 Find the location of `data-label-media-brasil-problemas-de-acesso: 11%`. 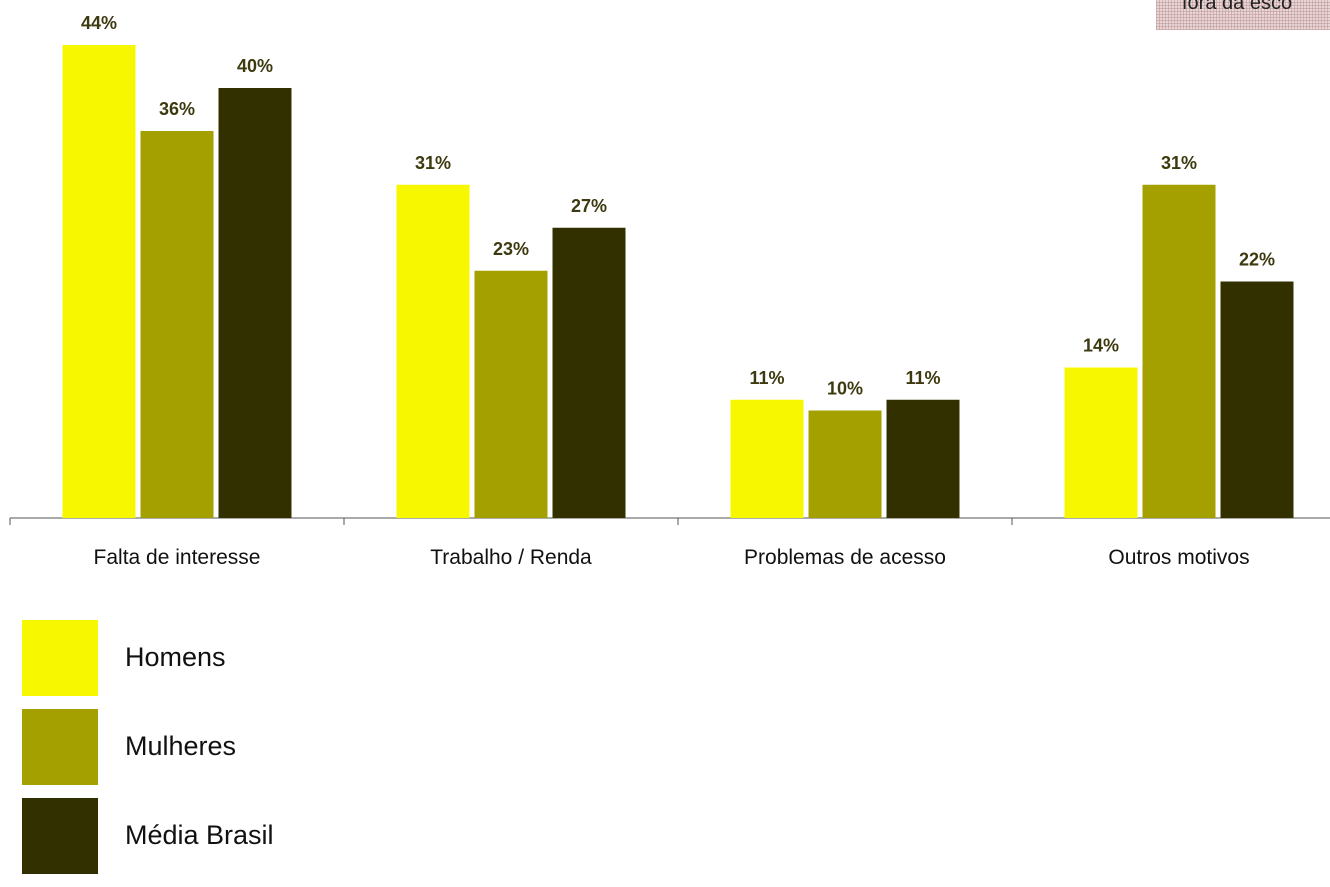

data-label-media-brasil-problemas-de-acesso: 11% is located at coordinates (922, 378).